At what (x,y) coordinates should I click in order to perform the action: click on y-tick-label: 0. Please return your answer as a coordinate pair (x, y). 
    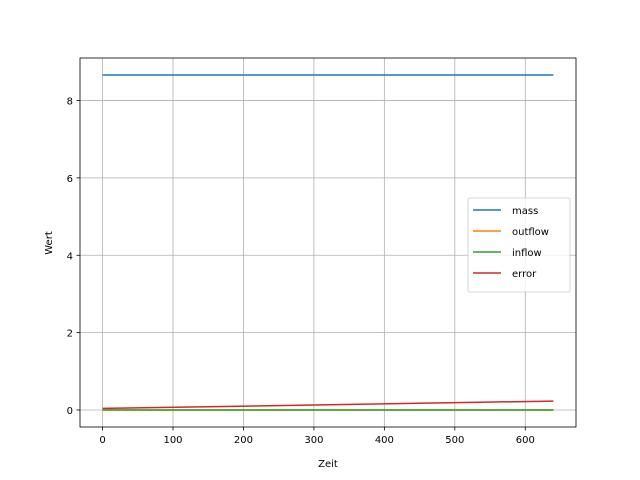
    Looking at the image, I should click on (70, 411).